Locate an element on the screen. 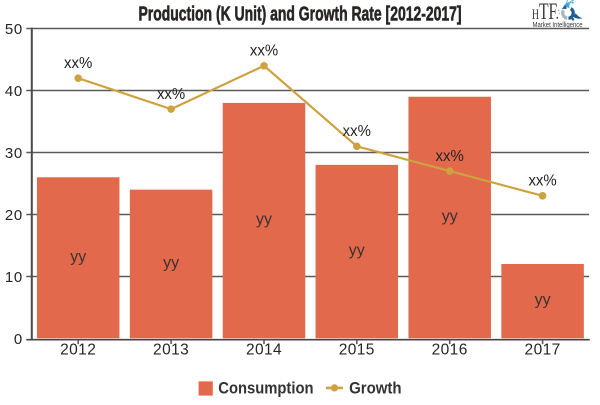  svg-text: 50 is located at coordinates (14, 29).